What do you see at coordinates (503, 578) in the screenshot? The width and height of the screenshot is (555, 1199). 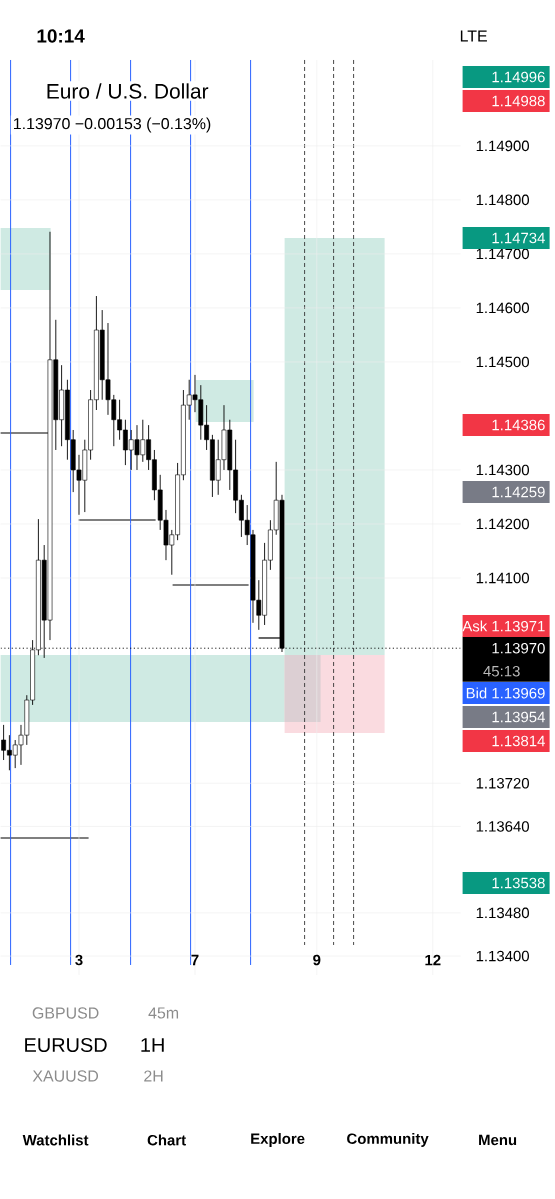 I see `y-tick-label: 1.14100` at bounding box center [503, 578].